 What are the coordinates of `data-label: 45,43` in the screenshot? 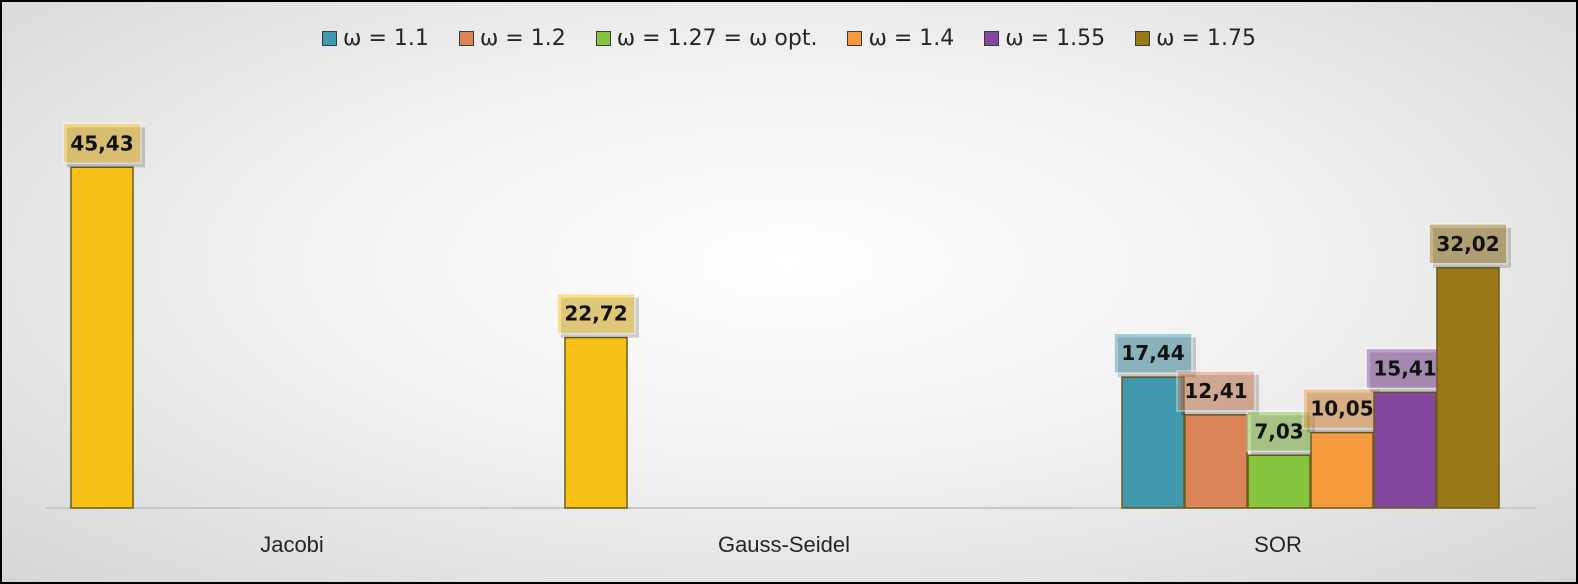 It's located at (101, 143).